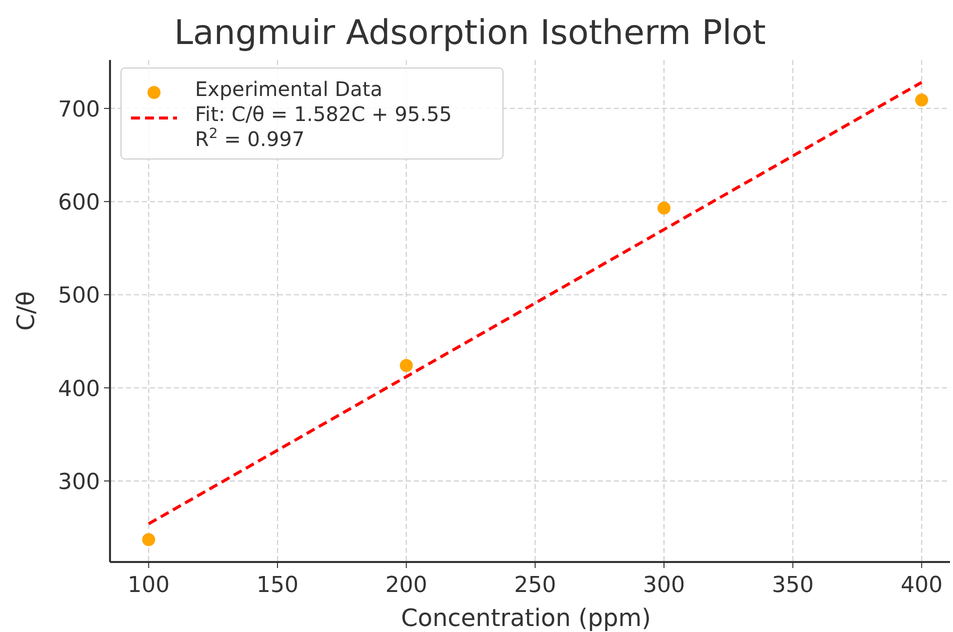 This screenshot has width=953, height=632. Describe the element at coordinates (277, 585) in the screenshot. I see `x-tick-label: 150` at that location.